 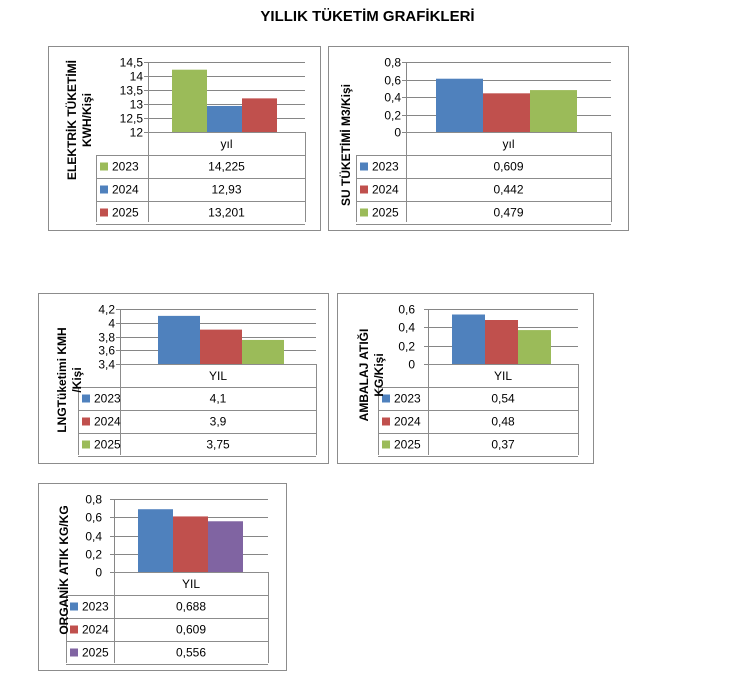 I want to click on data-label: 0,37, so click(x=503, y=445).